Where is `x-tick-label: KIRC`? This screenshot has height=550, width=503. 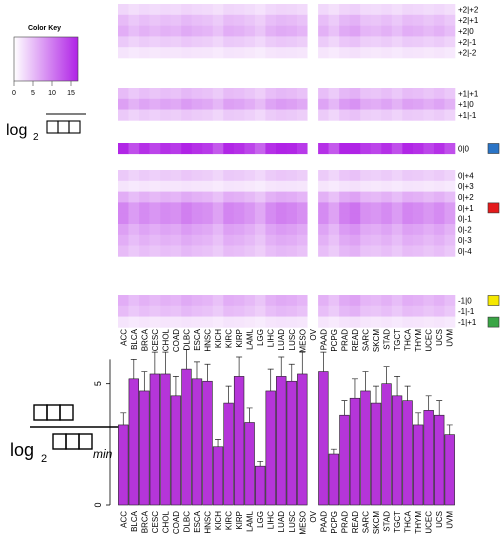 x-tick-label: KIRC is located at coordinates (229, 520).